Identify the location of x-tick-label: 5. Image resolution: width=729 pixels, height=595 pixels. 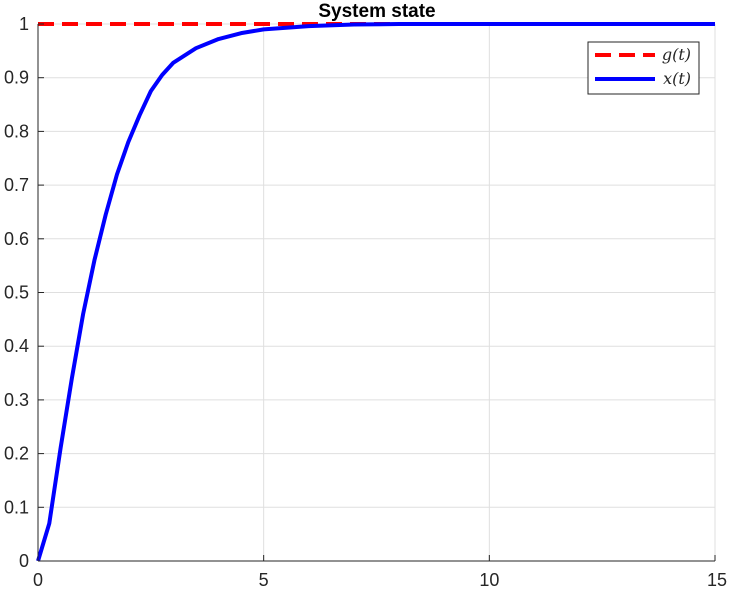
(264, 580).